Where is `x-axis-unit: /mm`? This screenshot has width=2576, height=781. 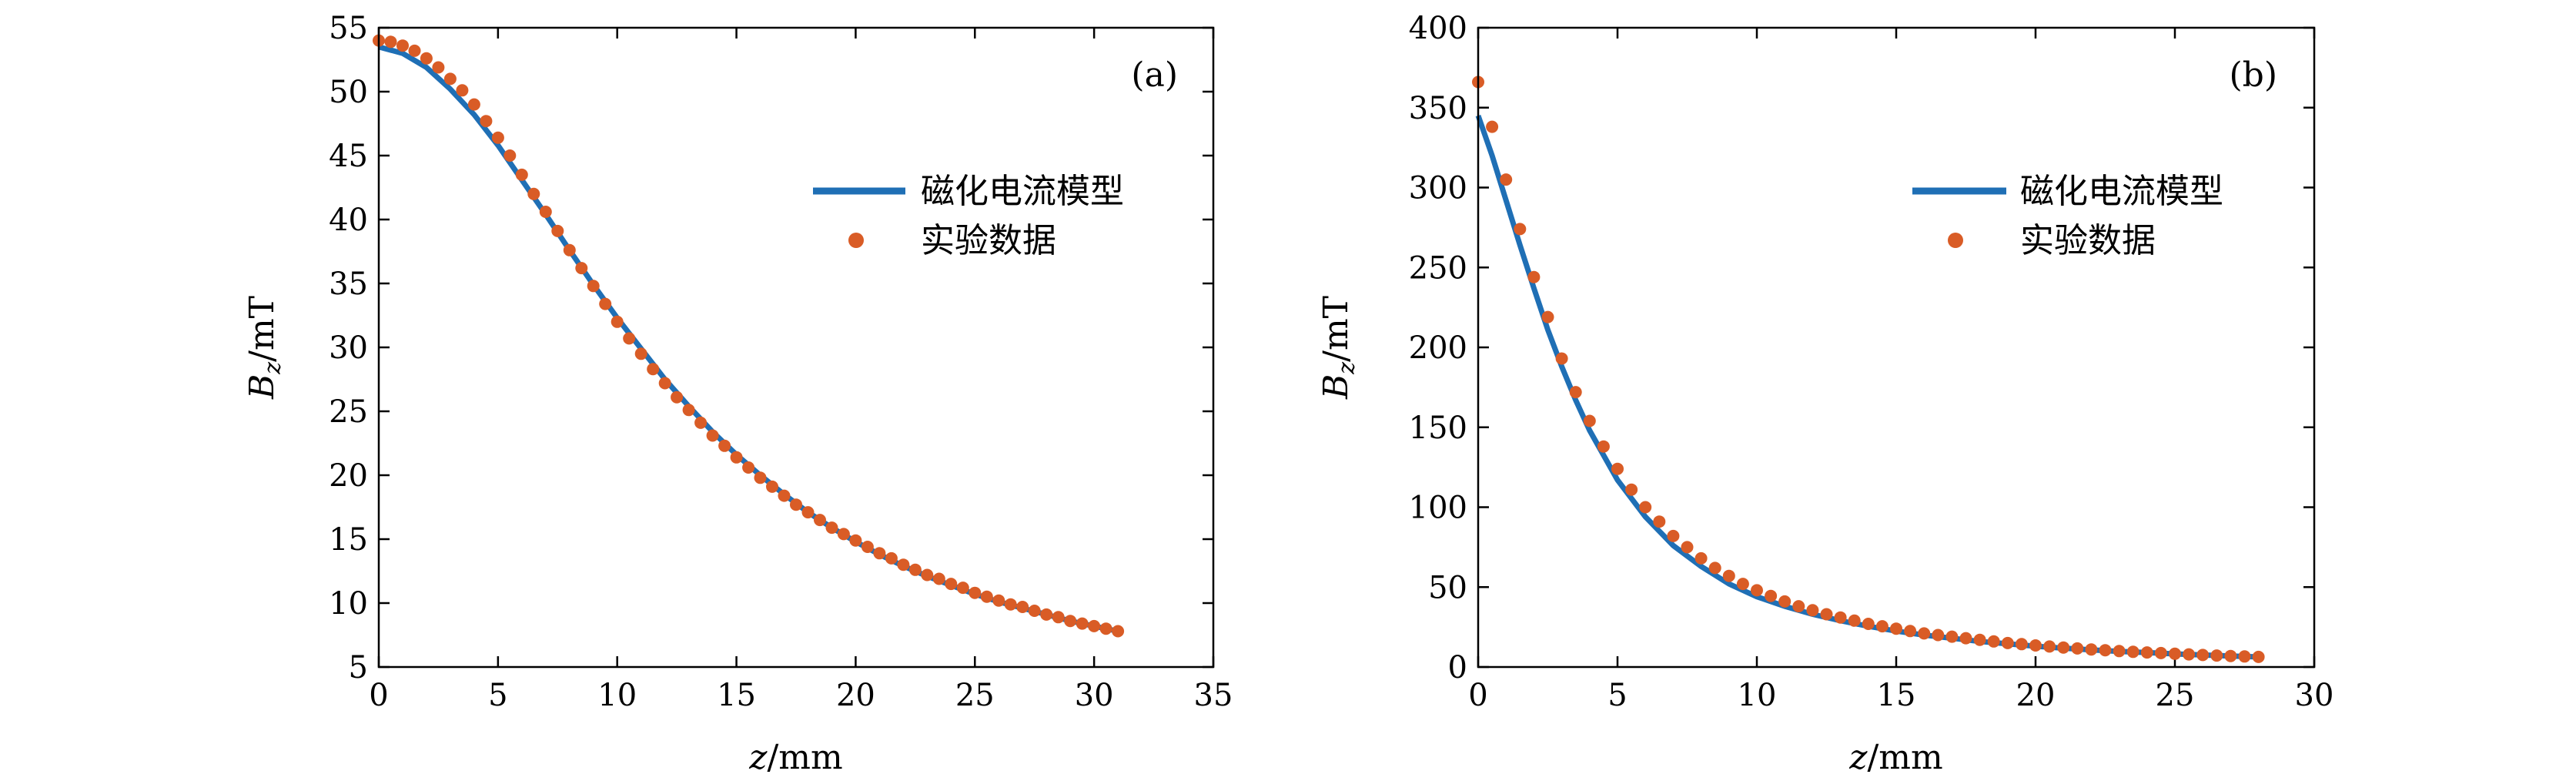 x-axis-unit: /mm is located at coordinates (805, 758).